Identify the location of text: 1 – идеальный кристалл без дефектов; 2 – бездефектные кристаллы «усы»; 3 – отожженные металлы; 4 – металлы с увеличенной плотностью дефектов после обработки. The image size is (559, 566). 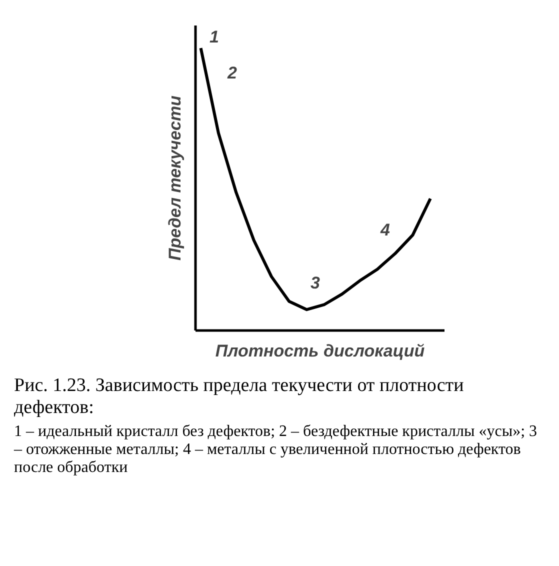
(276, 450).